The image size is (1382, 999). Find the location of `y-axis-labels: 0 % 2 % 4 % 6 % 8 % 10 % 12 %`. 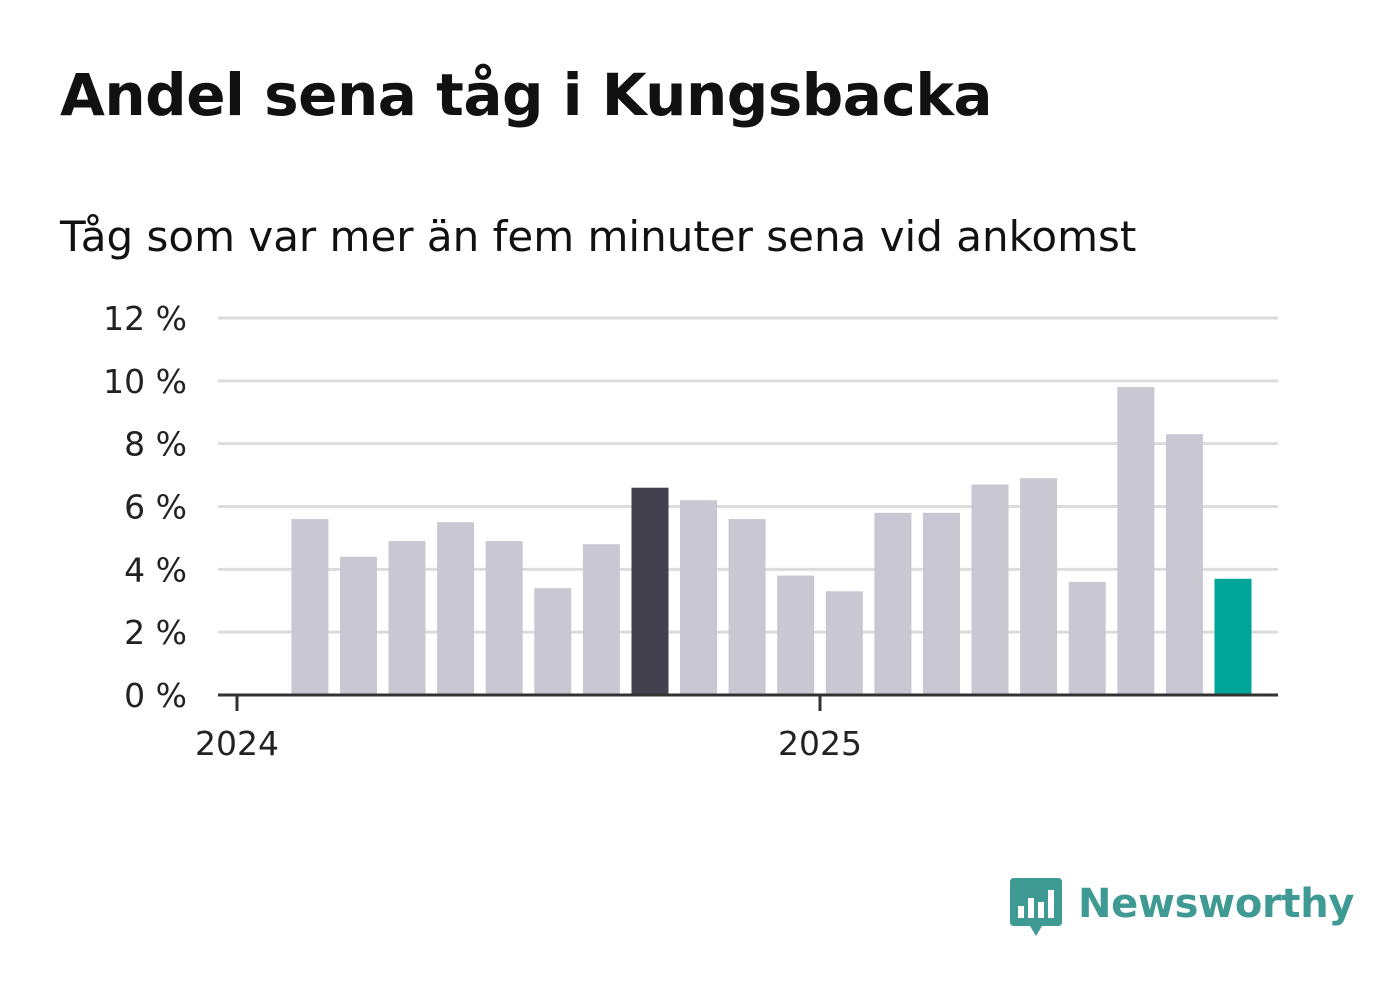

y-axis-labels: 0 % 2 % 4 % 6 % 8 % 10 % 12 % is located at coordinates (145, 507).